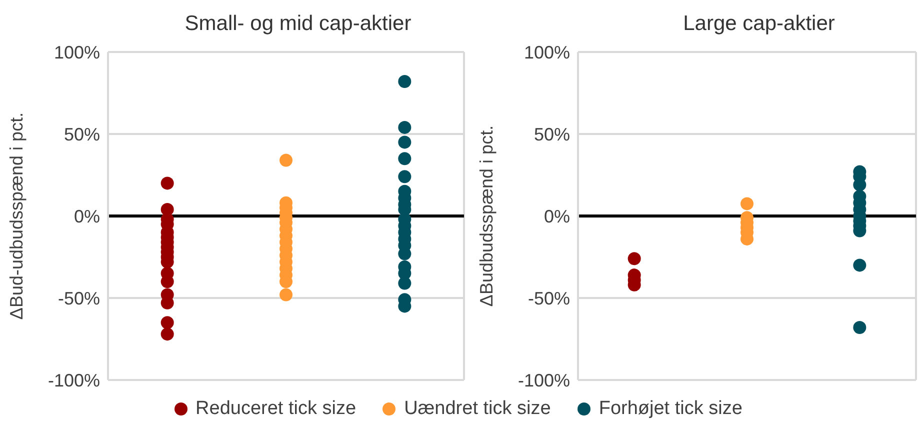 The image size is (918, 432). Describe the element at coordinates (16, 216) in the screenshot. I see `y-axis-title: ΔBud-udbudsspænd i pct.` at that location.